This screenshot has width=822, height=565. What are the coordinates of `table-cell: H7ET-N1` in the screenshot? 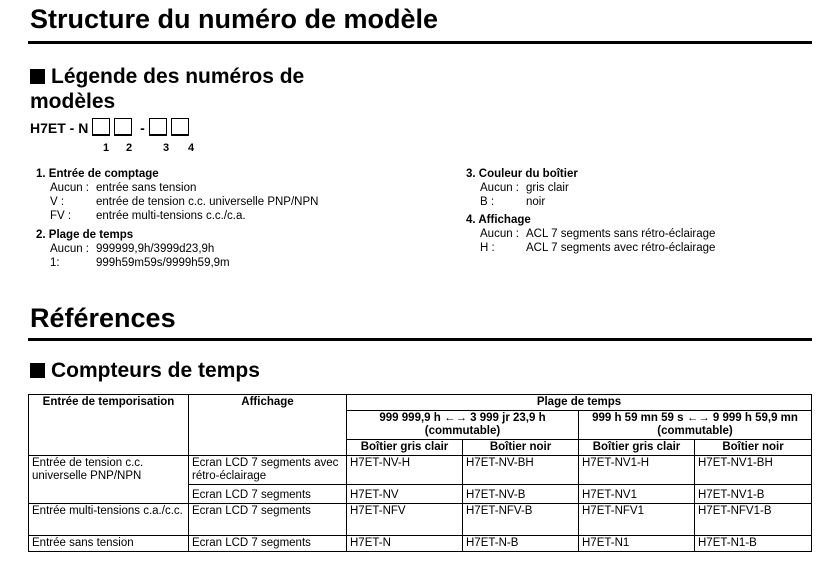 It's located at (636, 543).